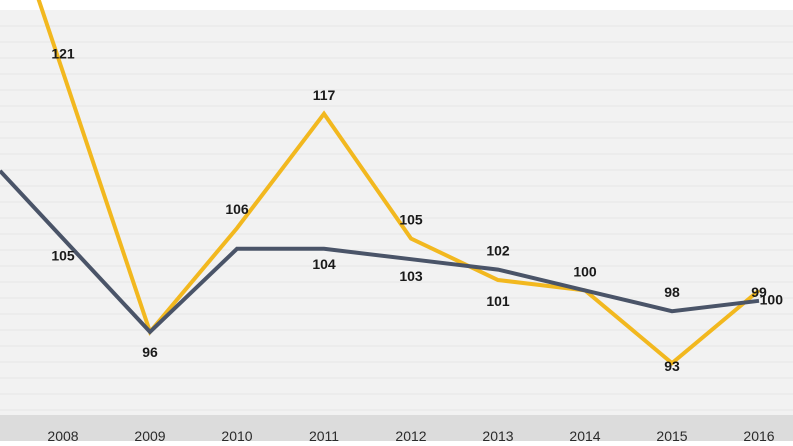  Describe the element at coordinates (324, 434) in the screenshot. I see `x-tick-label: 2011` at that location.